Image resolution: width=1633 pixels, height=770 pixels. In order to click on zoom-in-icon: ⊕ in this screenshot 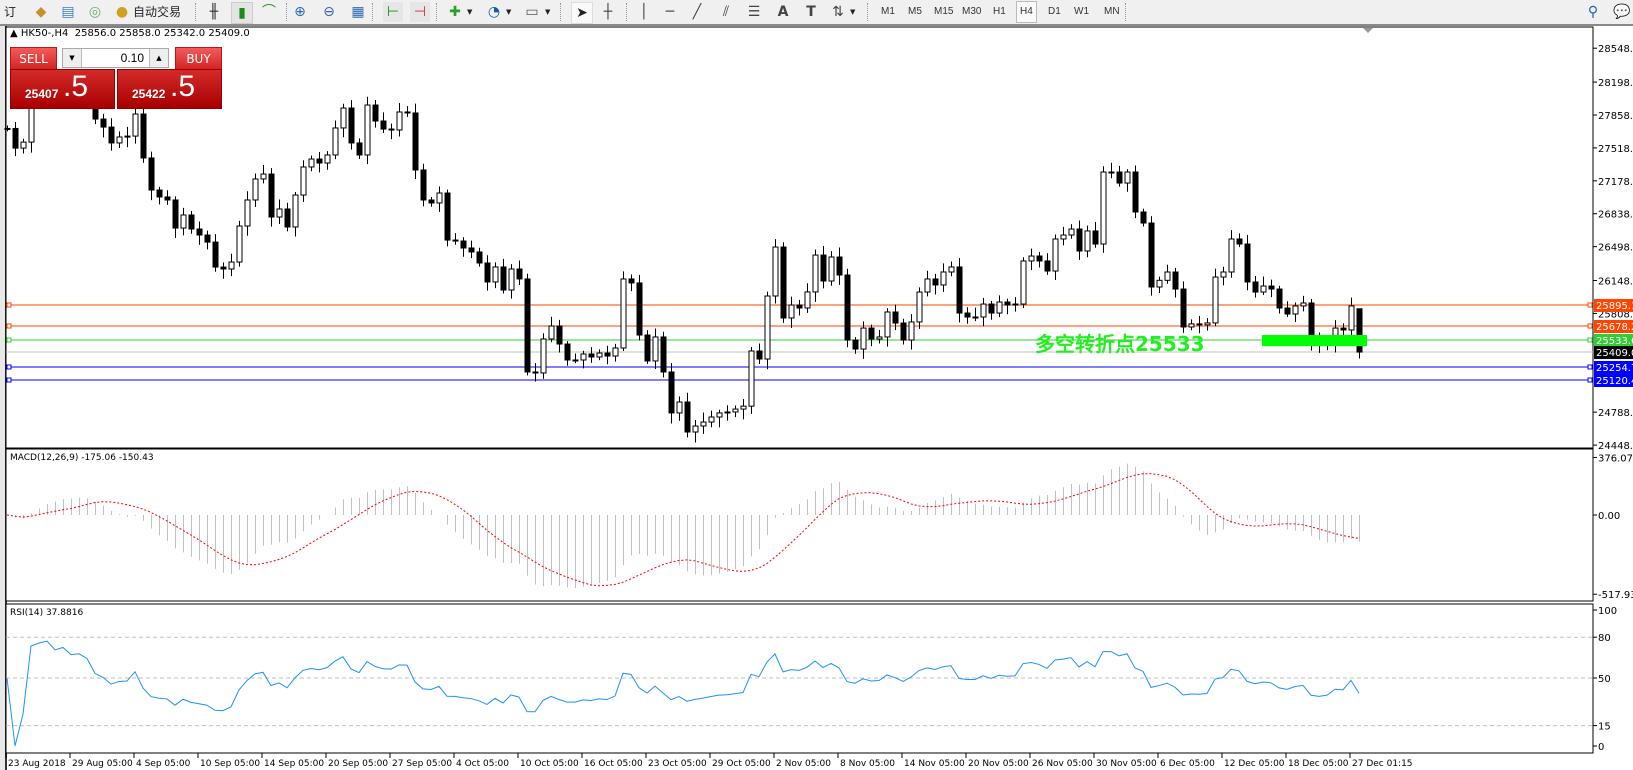, I will do `click(300, 12)`.